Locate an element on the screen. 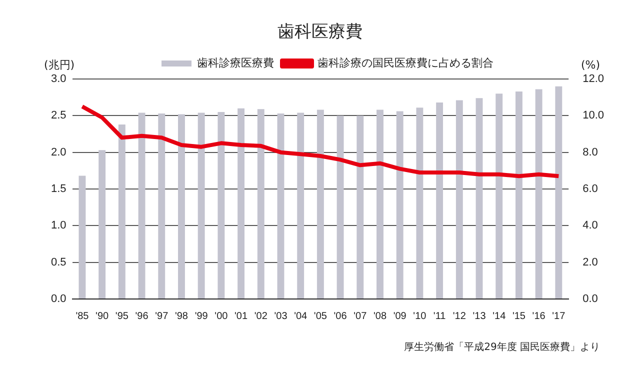 The height and width of the screenshot is (365, 640). y2-tick-label: 10.0 is located at coordinates (593, 116).